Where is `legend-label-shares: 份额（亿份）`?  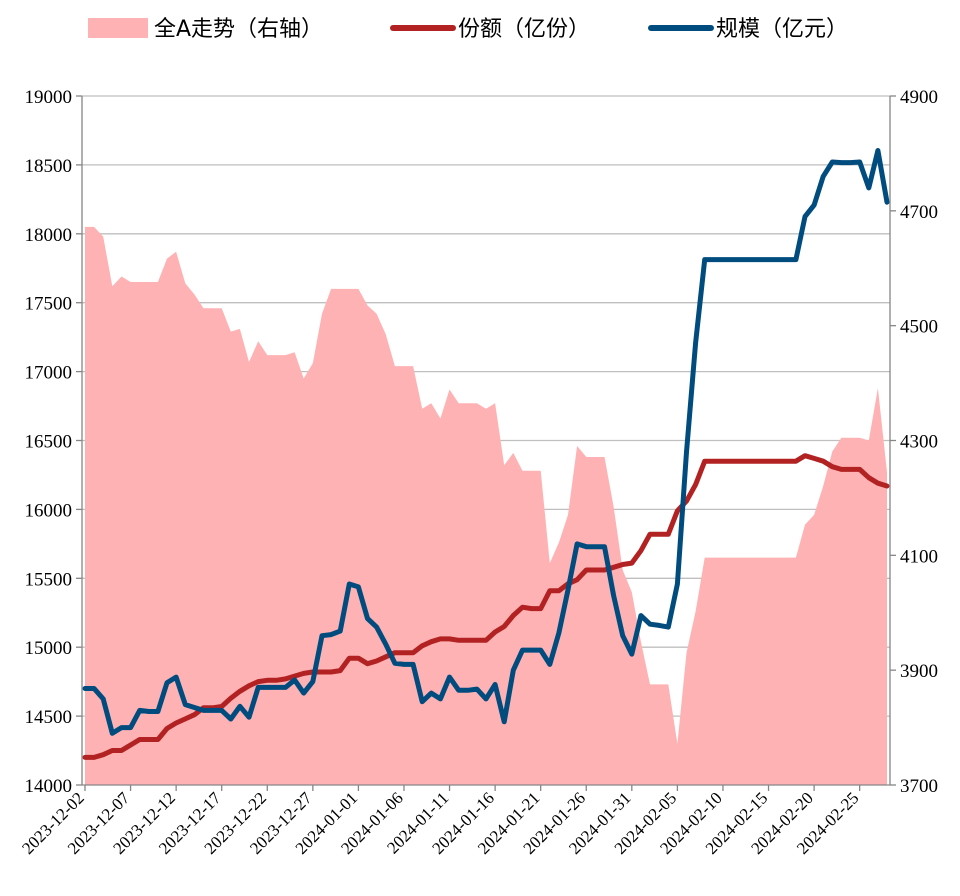
legend-label-shares: 份额（亿份） is located at coordinates (524, 29).